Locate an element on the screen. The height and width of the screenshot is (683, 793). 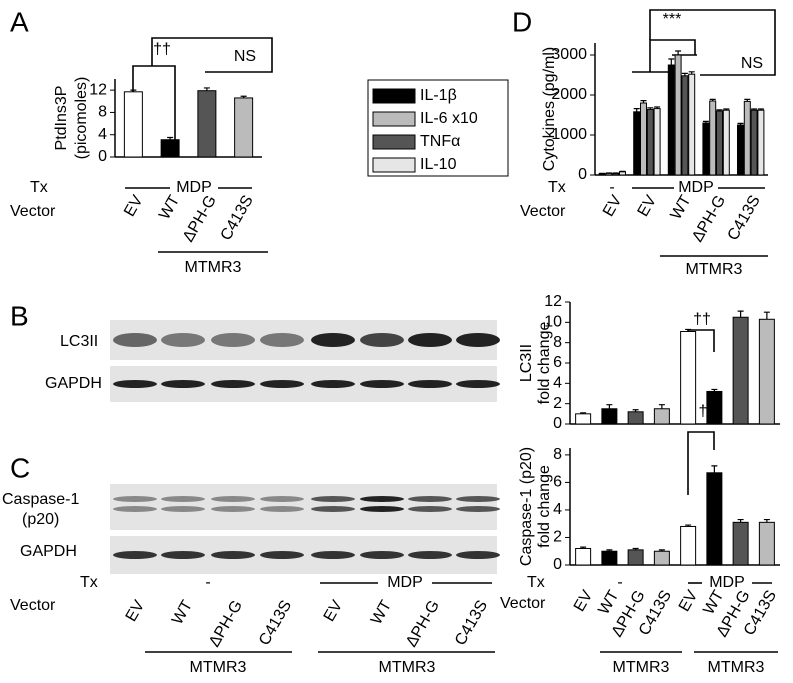
row-label: Vector is located at coordinates (33, 211).